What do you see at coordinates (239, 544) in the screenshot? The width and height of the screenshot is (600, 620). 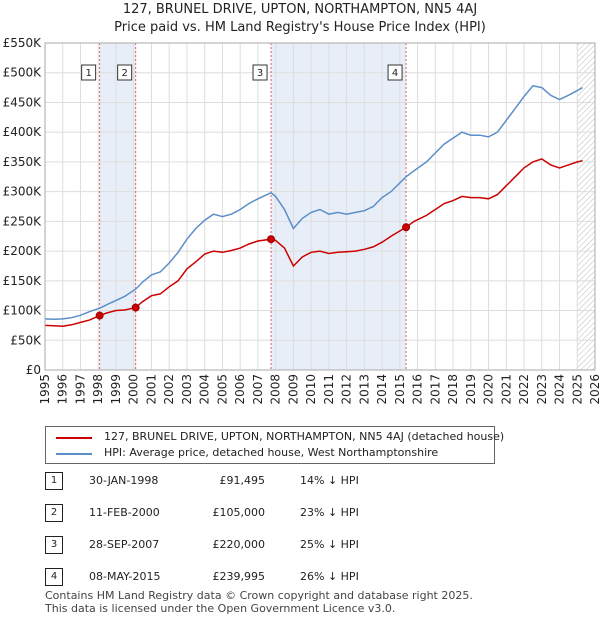 I see `sale-price: £220,000` at bounding box center [239, 544].